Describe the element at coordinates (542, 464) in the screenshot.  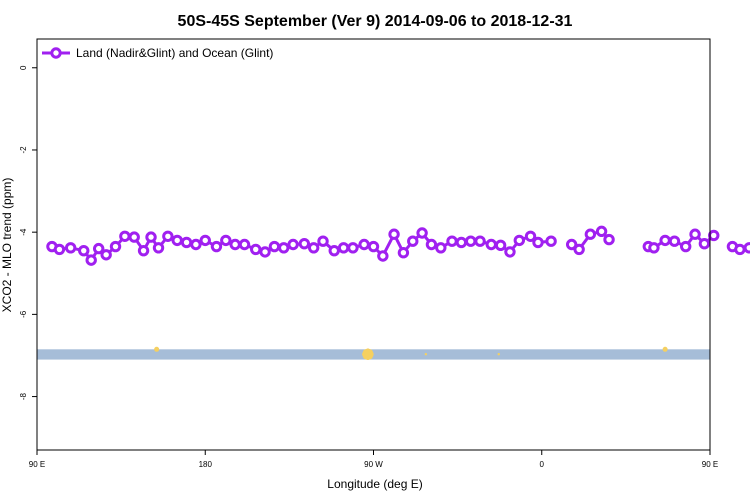
I see `x-tick-label: 0` at that location.